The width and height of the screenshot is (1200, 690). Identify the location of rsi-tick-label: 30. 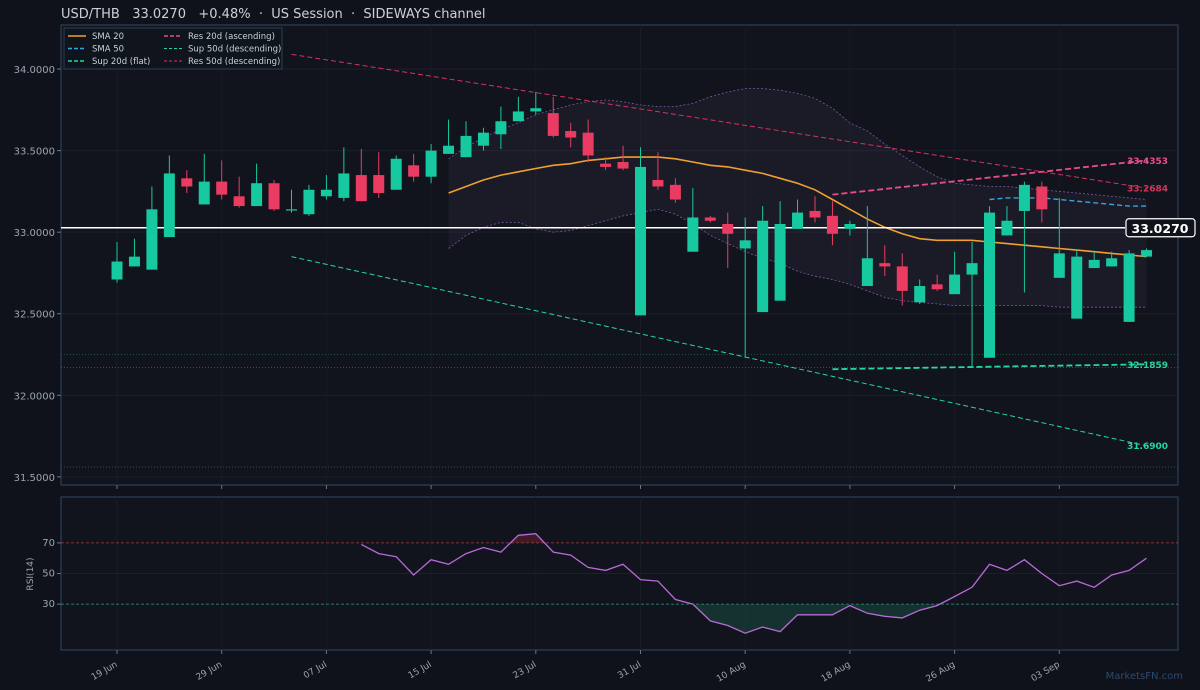
(48, 604).